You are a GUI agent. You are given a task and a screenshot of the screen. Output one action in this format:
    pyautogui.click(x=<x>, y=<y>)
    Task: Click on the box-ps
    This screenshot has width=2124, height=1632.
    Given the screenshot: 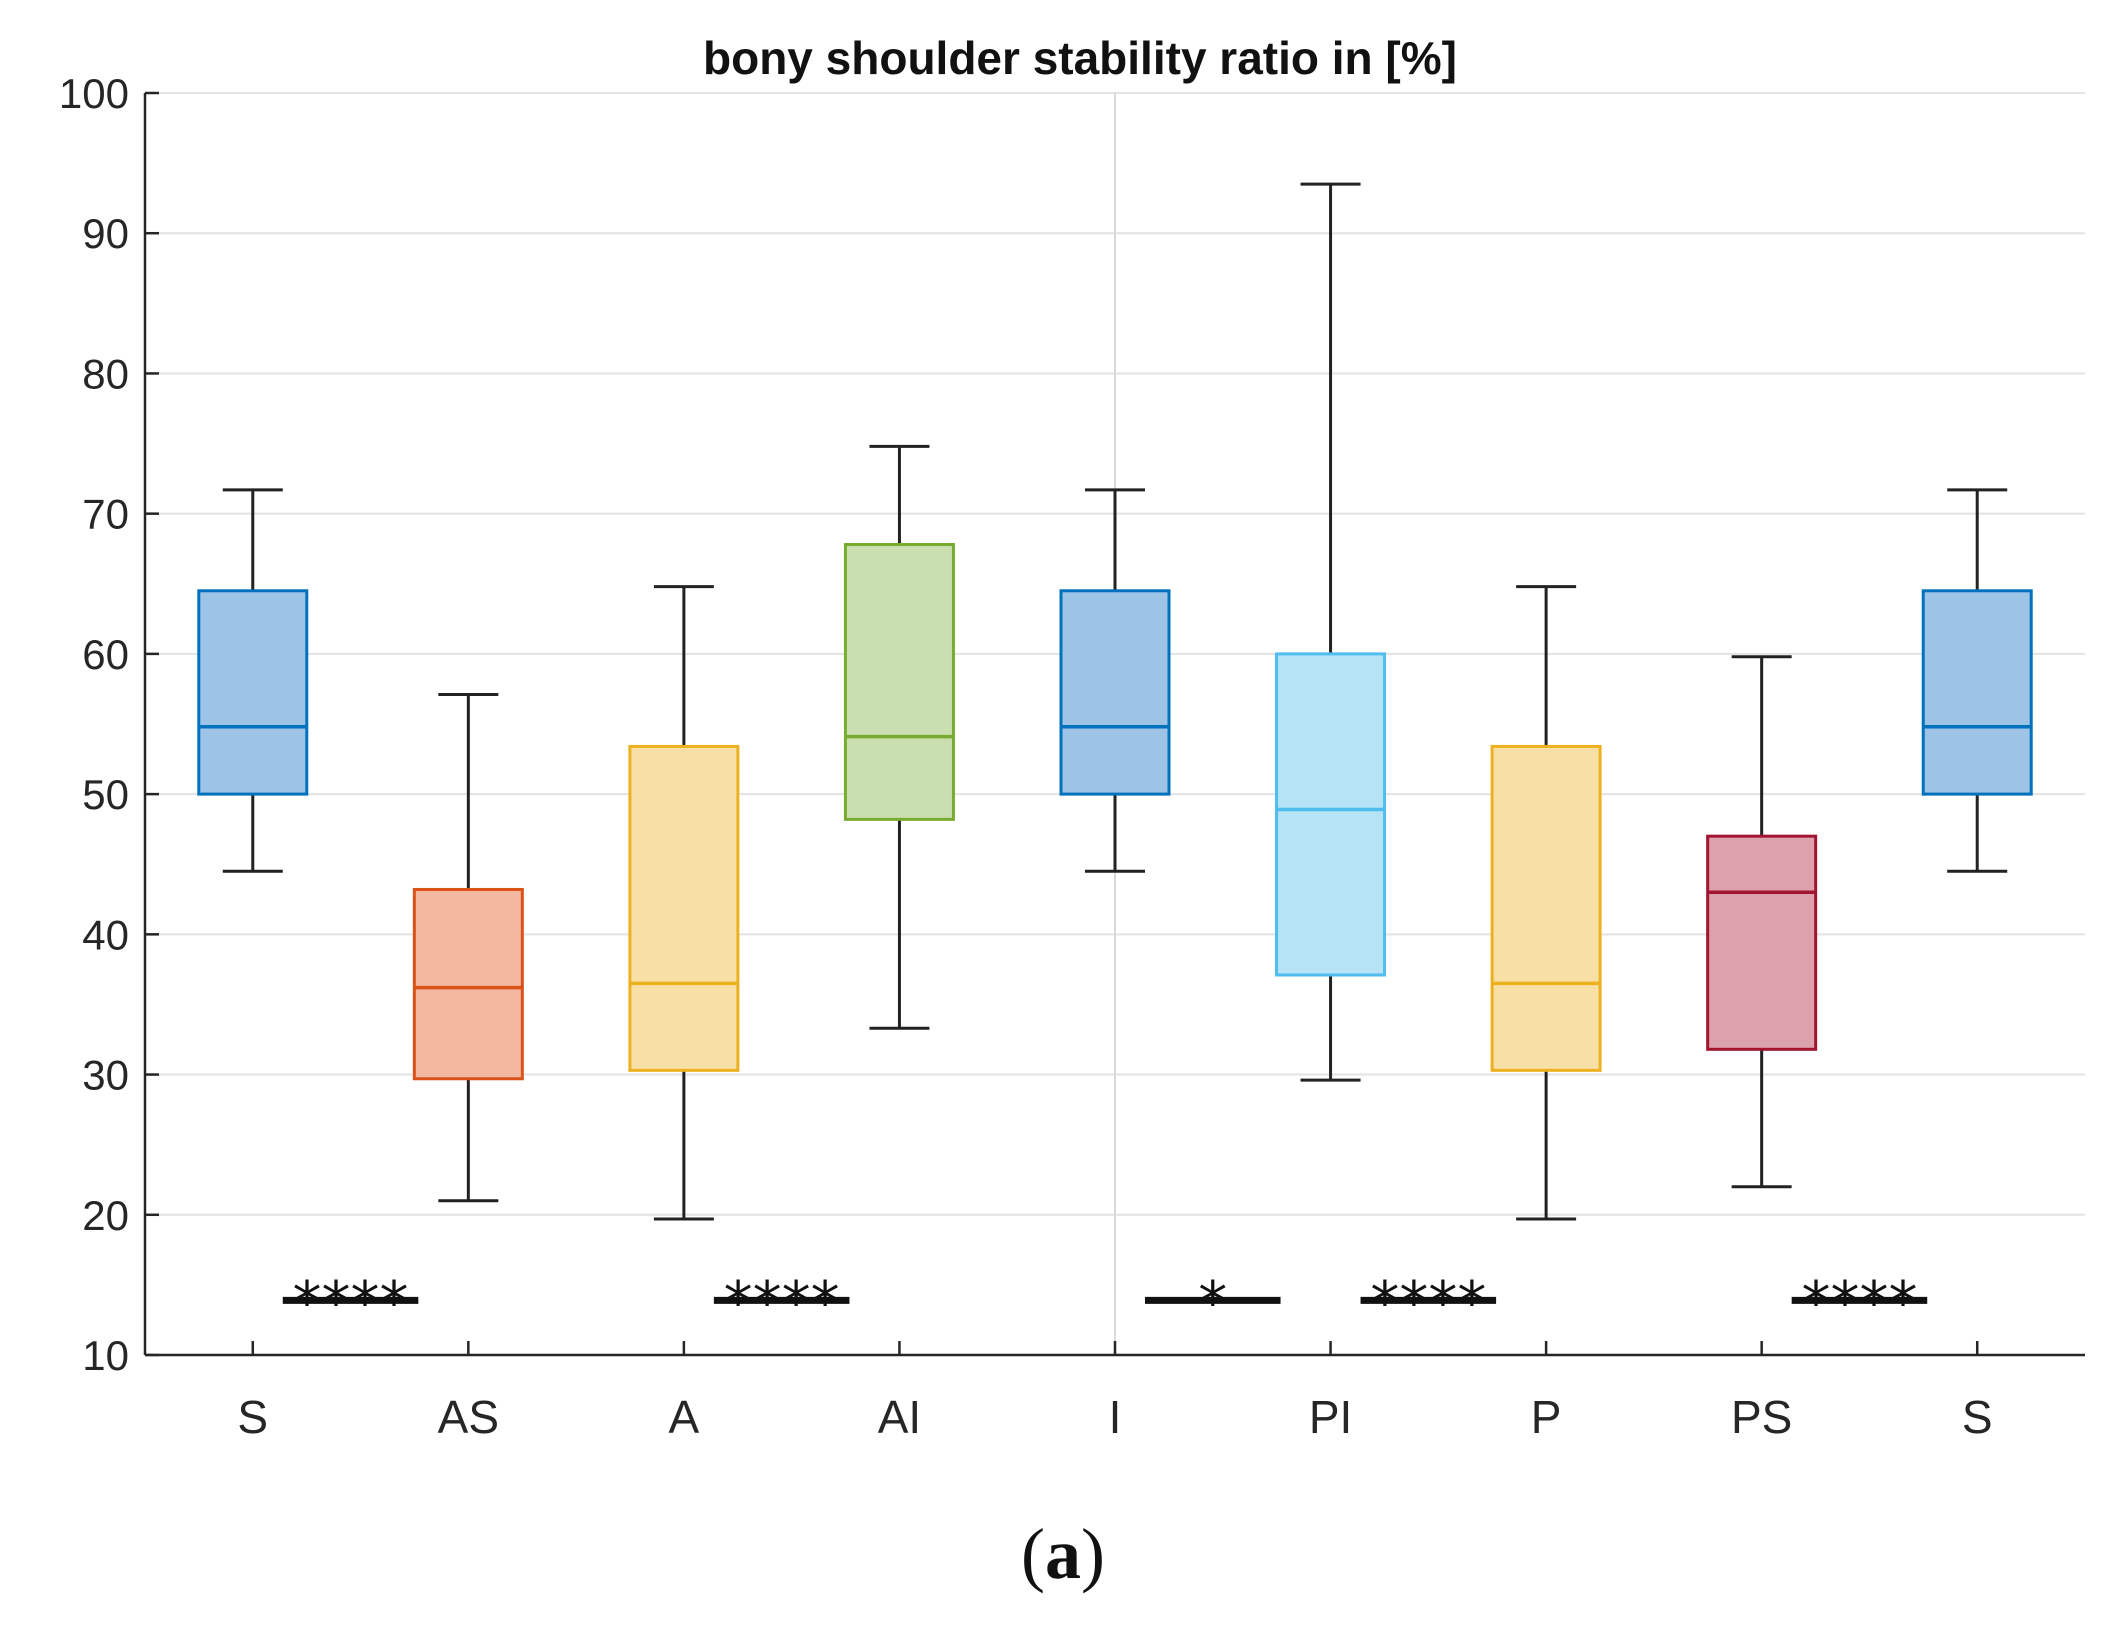 What is the action you would take?
    pyautogui.click(x=1762, y=922)
    